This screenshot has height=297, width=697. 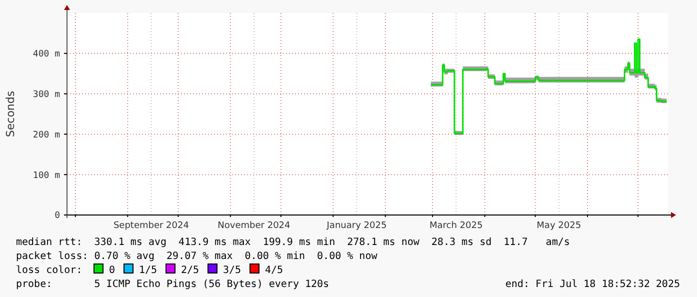 I want to click on y-tick-label: 200 m, so click(x=46, y=135).